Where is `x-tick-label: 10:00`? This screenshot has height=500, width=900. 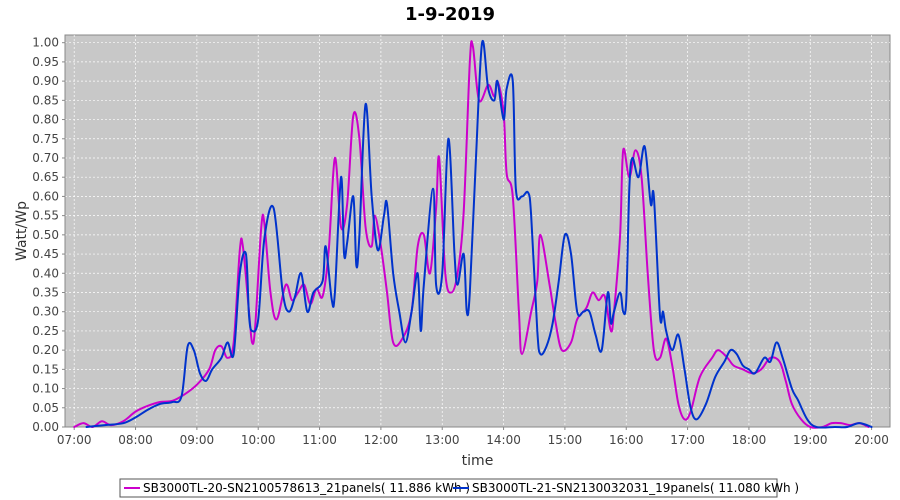
x-tick-label: 10:00 is located at coordinates (258, 440).